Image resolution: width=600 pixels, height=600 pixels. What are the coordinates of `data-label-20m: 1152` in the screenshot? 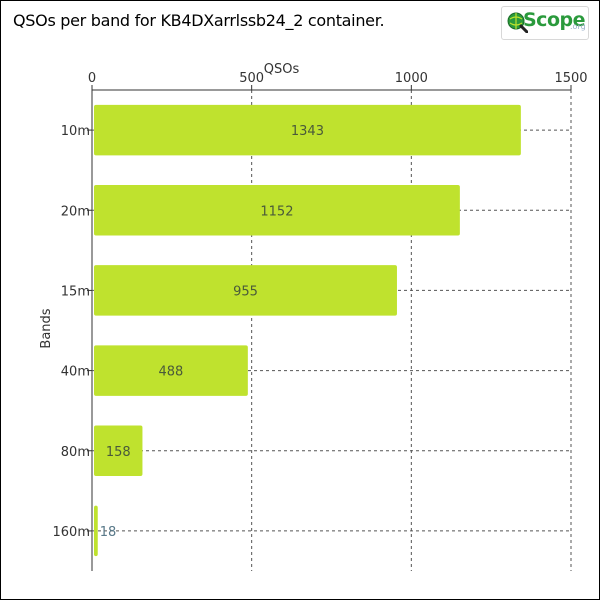 It's located at (276, 211).